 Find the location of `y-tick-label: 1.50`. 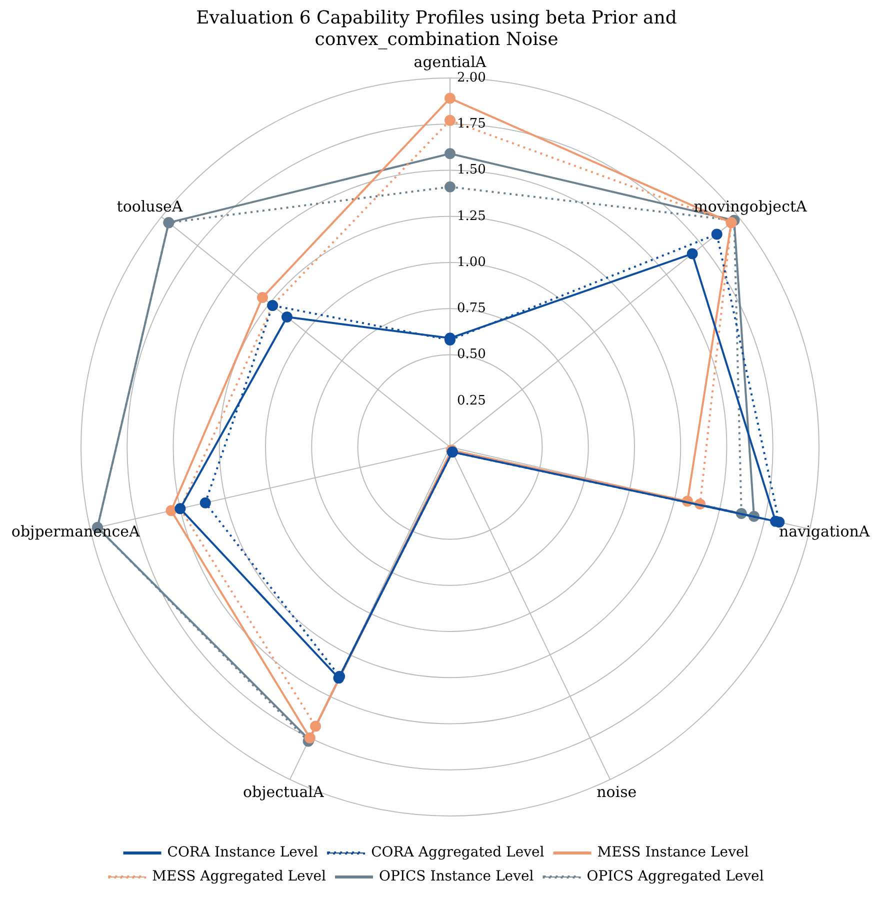

y-tick-label: 1.50 is located at coordinates (471, 170).